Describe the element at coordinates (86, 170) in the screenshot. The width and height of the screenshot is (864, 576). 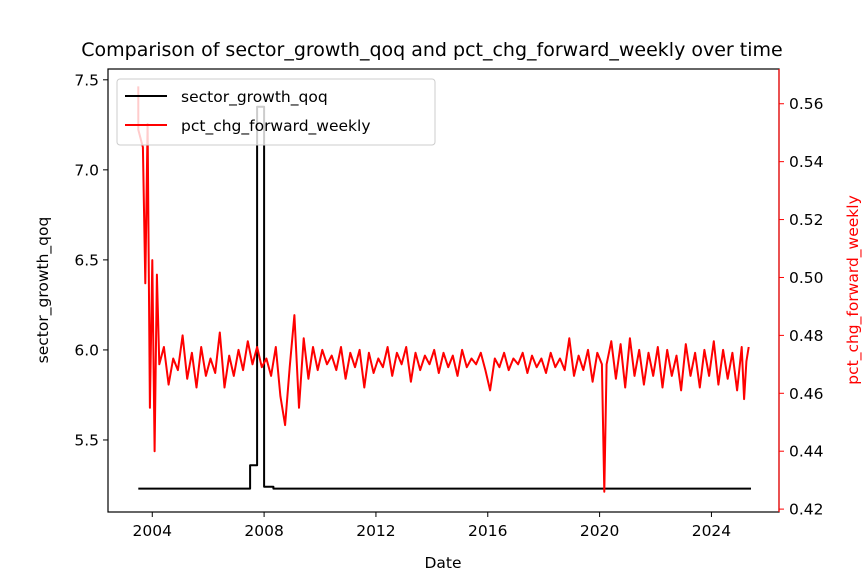
I see `left-tick-label-7.0: 7.0` at that location.